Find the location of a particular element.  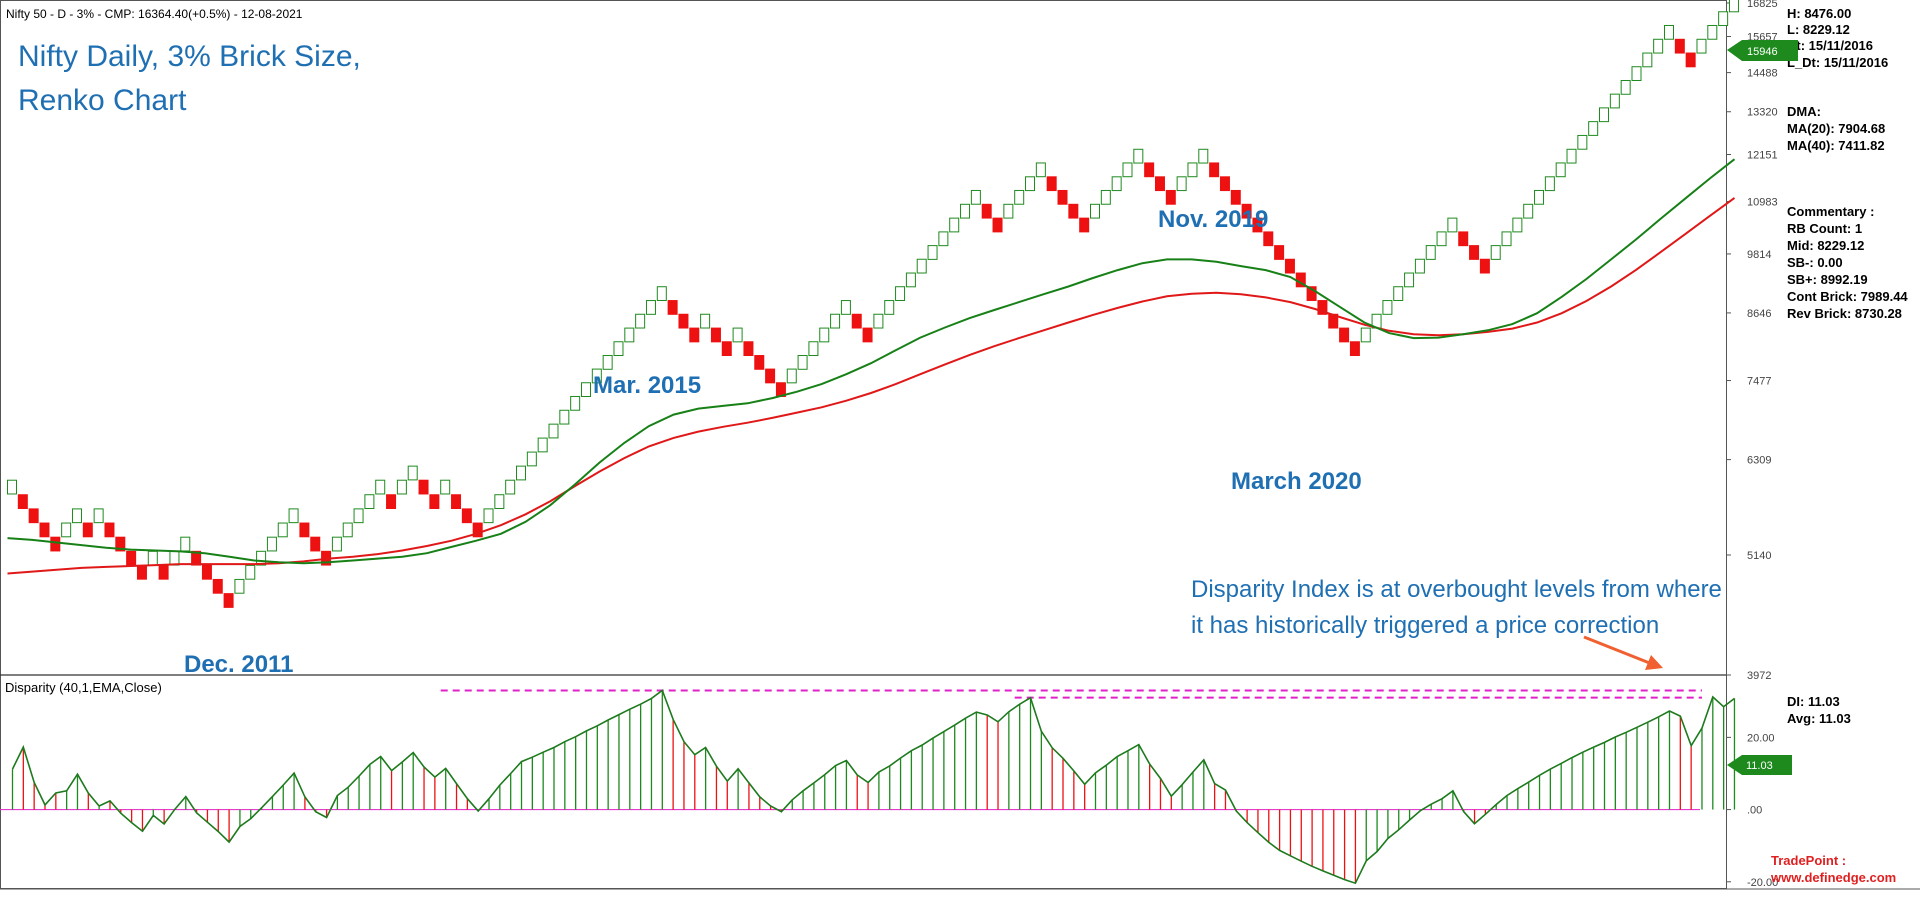

info-ma40: MA(40): 7411.82 is located at coordinates (1836, 145).